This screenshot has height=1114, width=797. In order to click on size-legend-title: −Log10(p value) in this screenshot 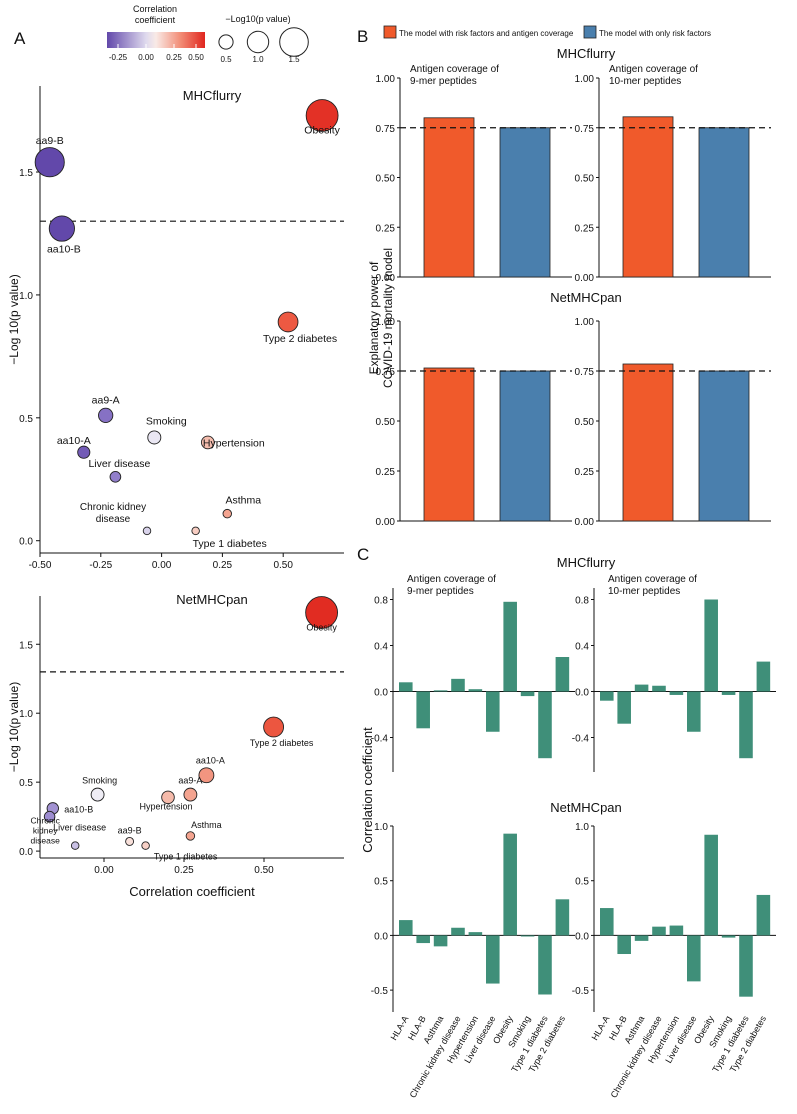, I will do `click(257, 19)`.